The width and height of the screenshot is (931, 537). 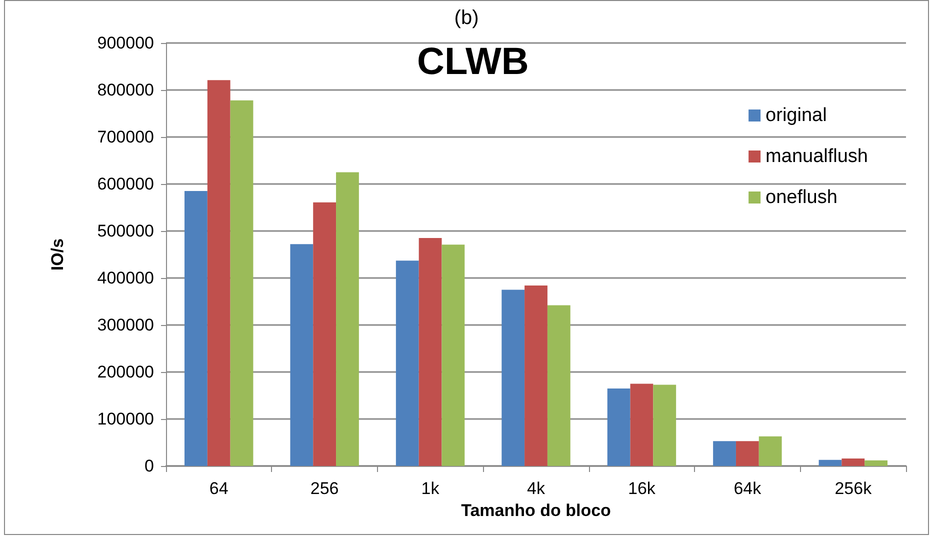 I want to click on y-tick-label: 400000, so click(x=125, y=278).